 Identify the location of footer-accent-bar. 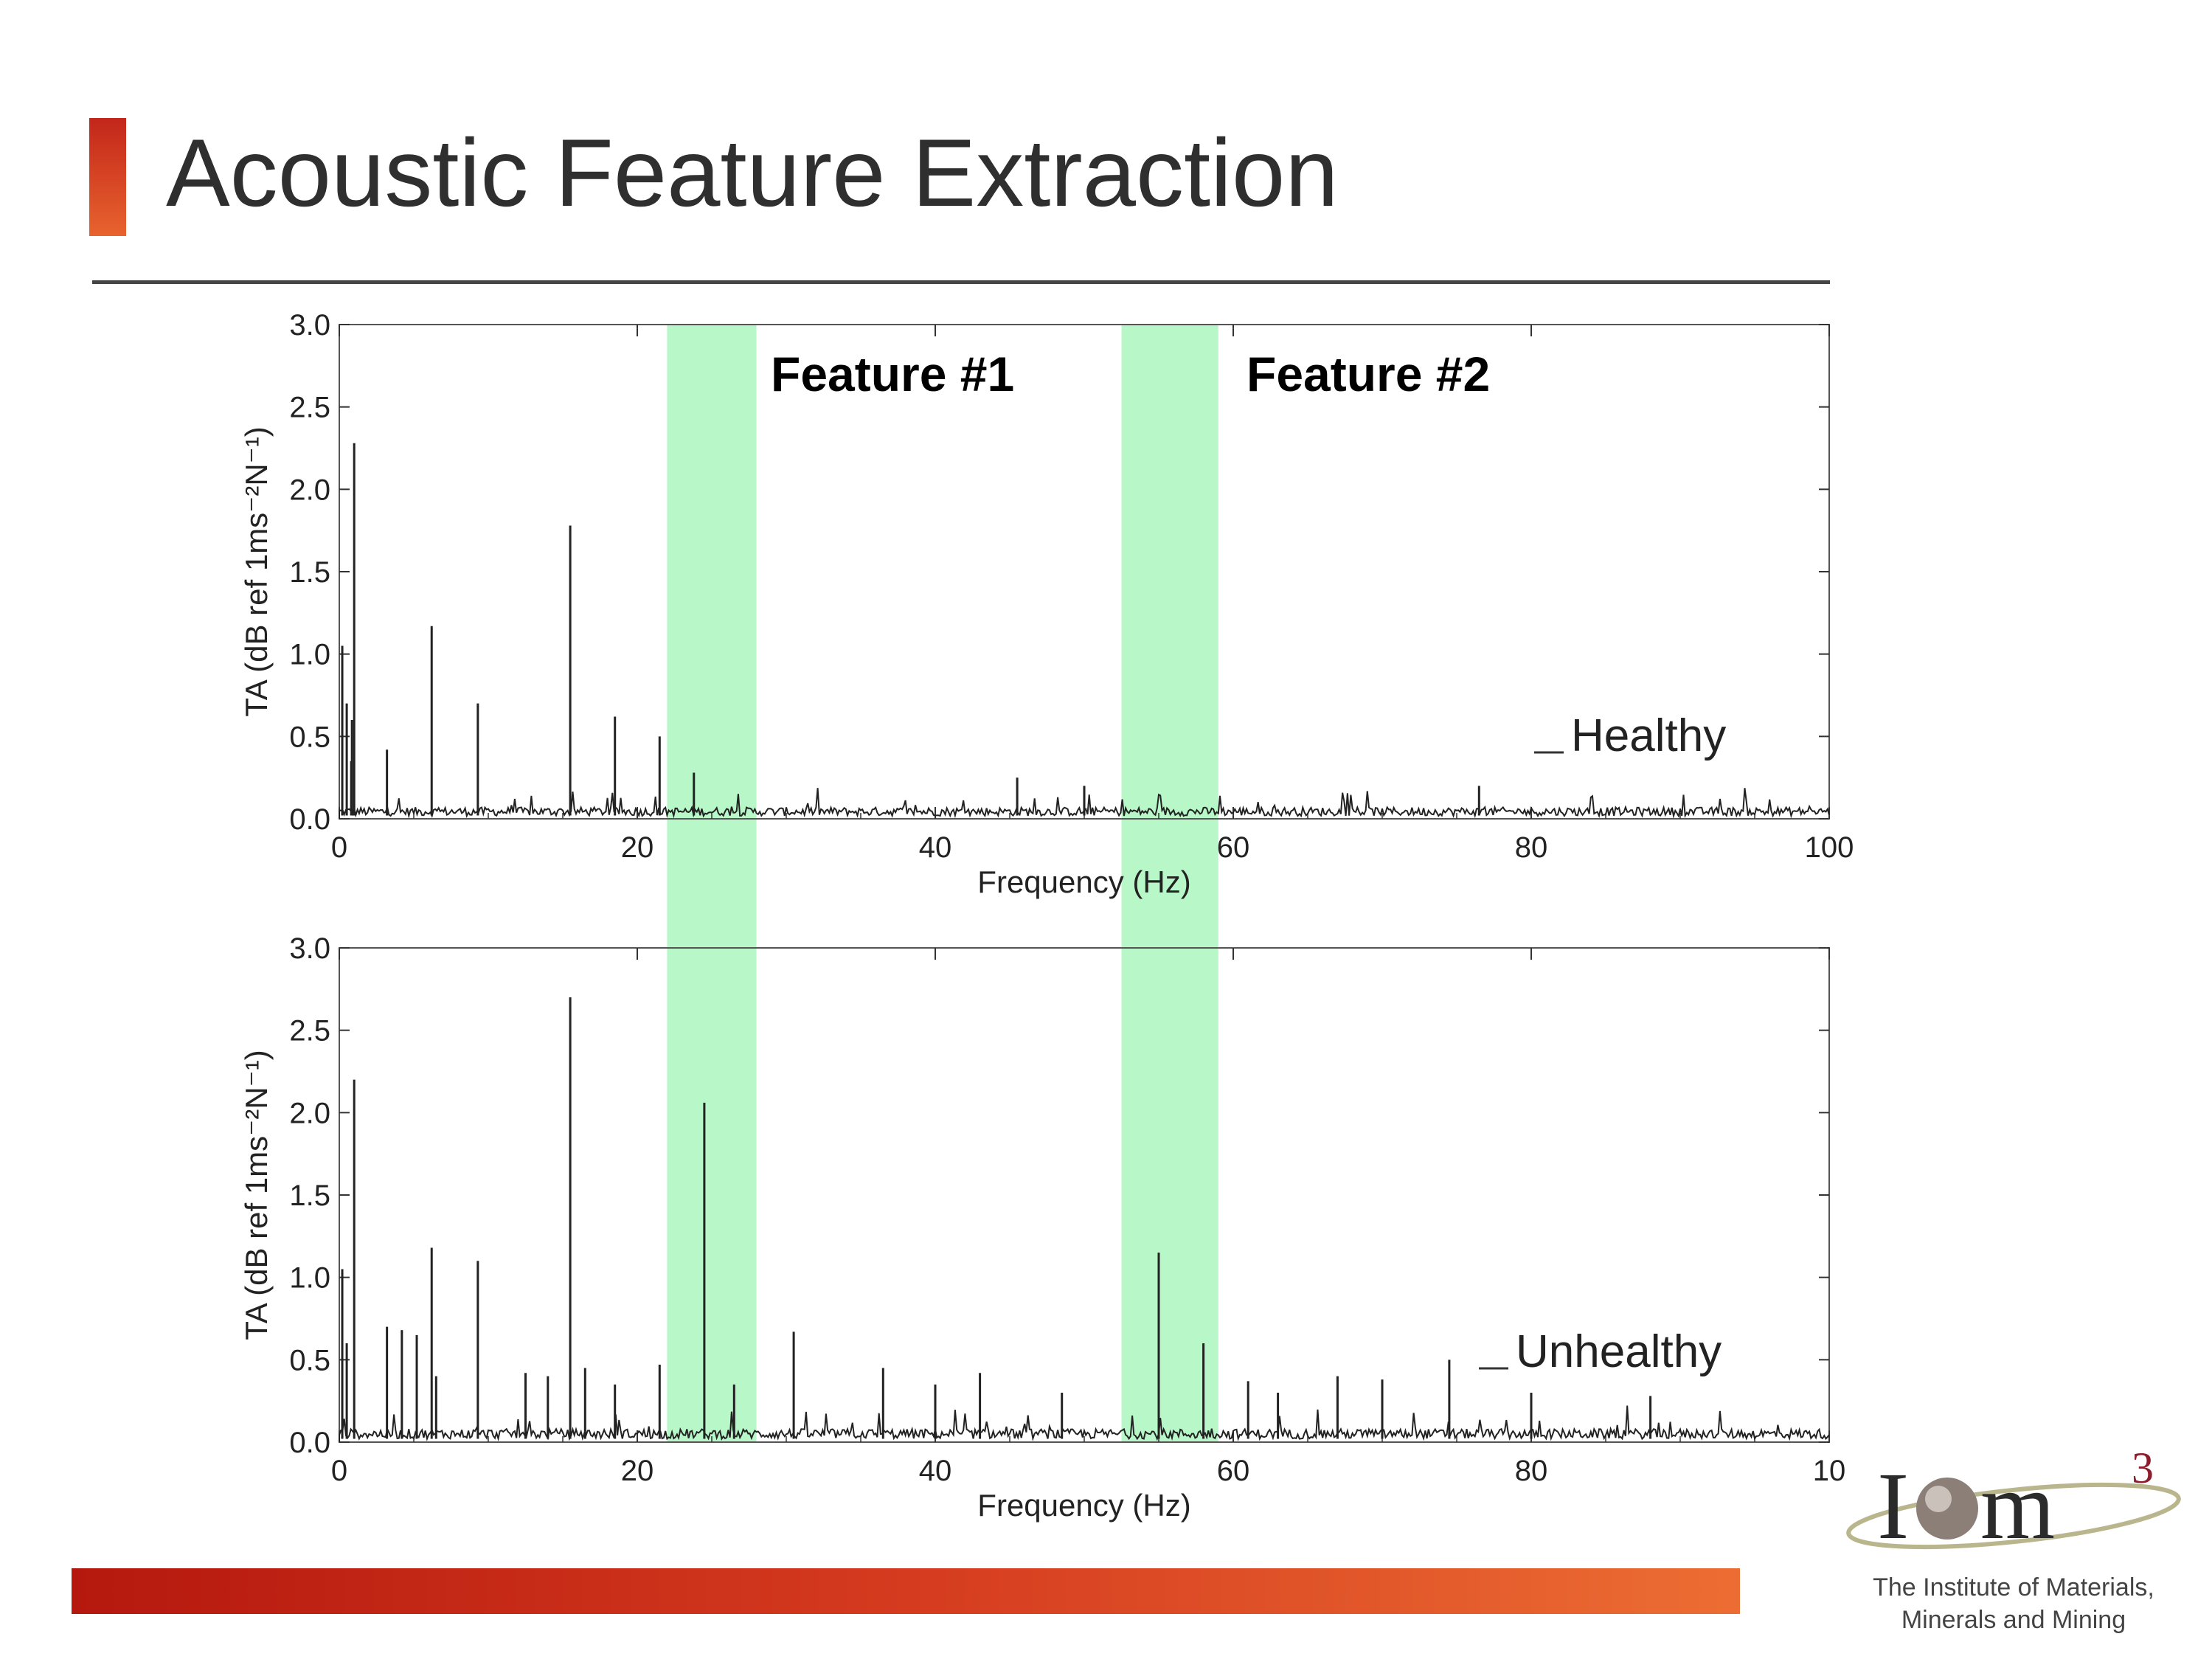
(906, 1591).